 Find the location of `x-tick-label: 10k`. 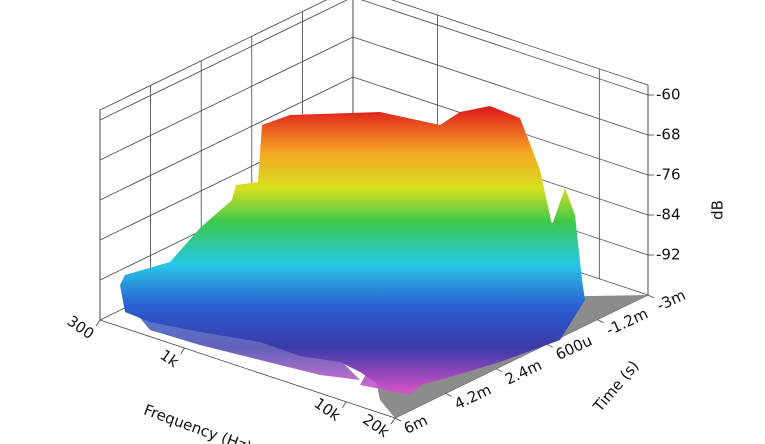

x-tick-label: 10k is located at coordinates (327, 409).